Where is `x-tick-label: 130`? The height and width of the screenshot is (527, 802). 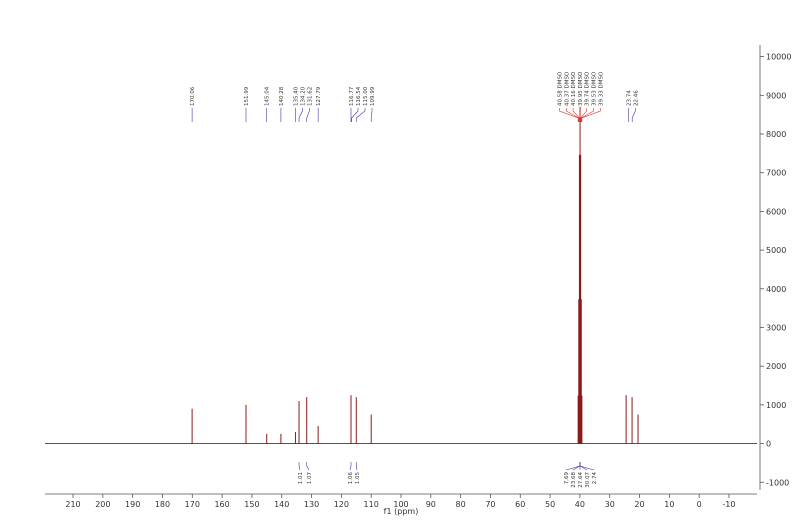 x-tick-label: 130 is located at coordinates (311, 504).